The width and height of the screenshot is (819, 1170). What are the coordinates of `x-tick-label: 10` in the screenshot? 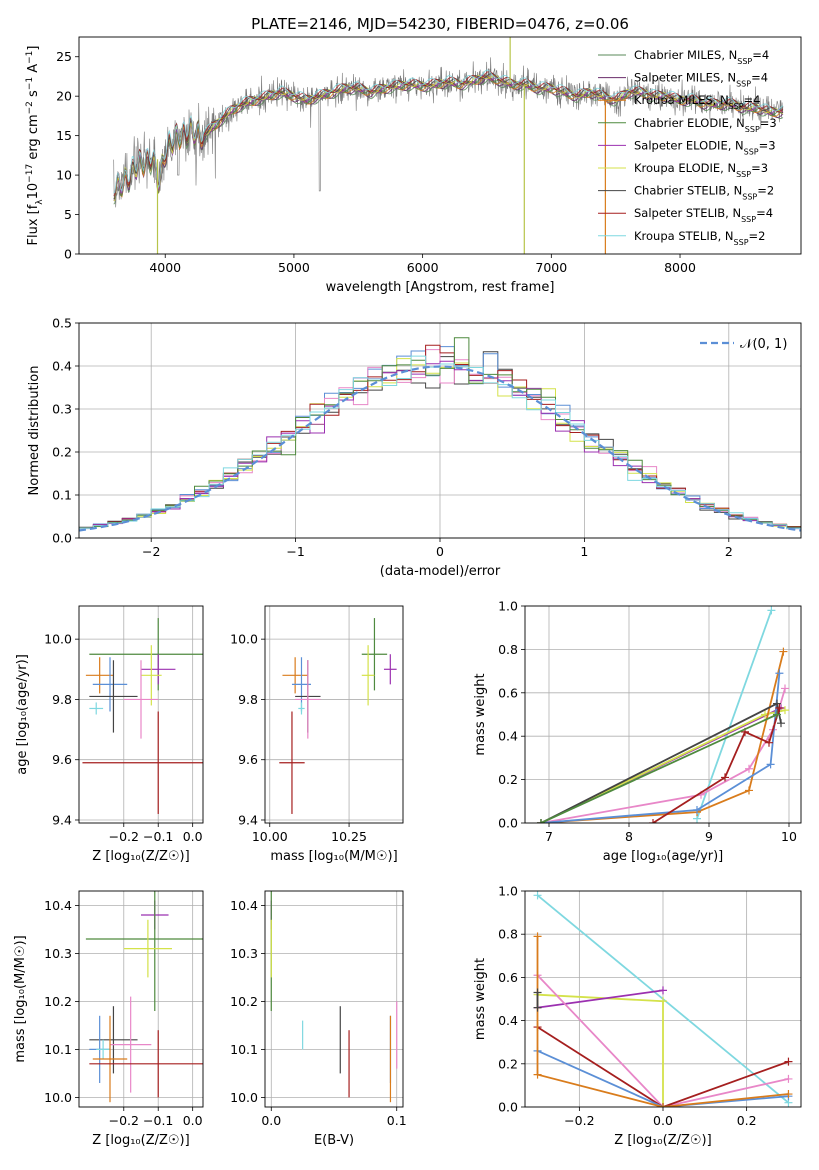 It's located at (789, 836).